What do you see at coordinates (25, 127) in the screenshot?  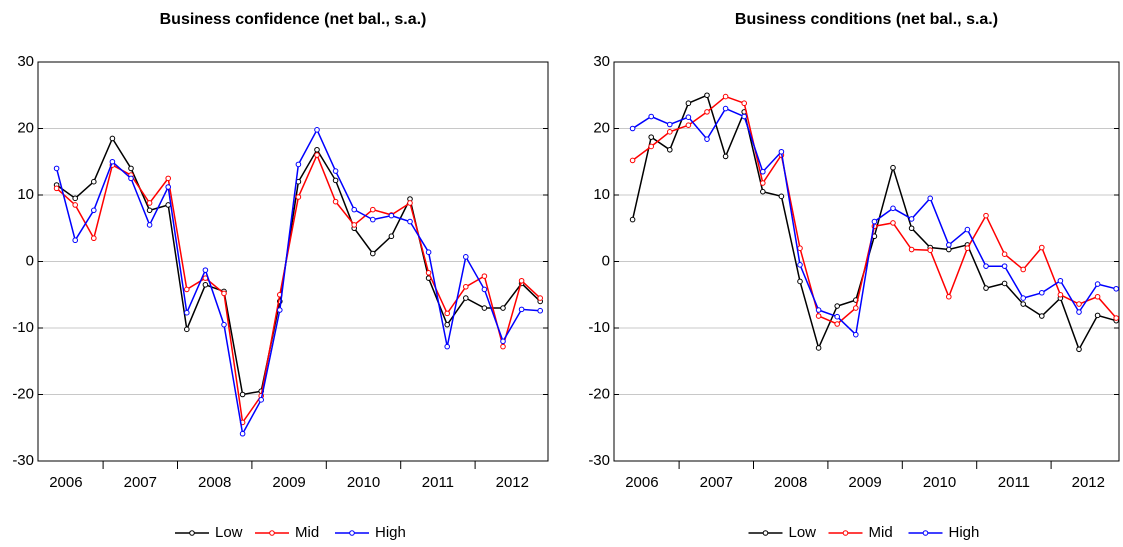 I see `y-tick-label: 20` at bounding box center [25, 127].